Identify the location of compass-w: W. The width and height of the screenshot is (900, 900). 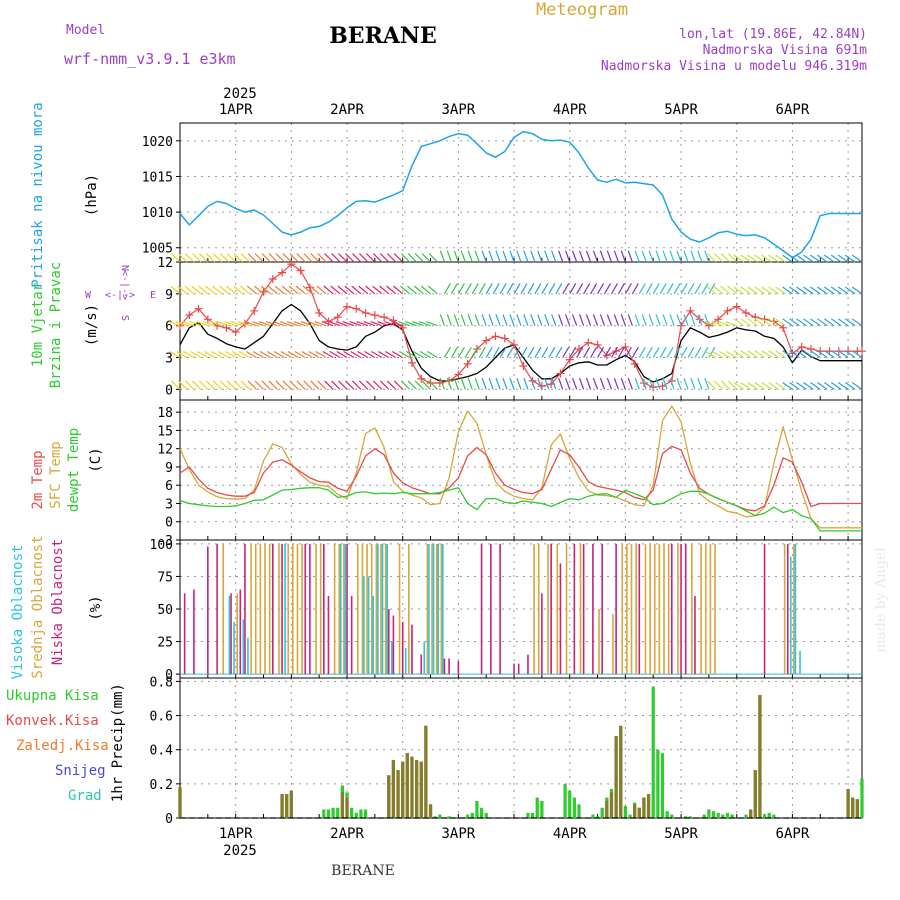
(88, 295).